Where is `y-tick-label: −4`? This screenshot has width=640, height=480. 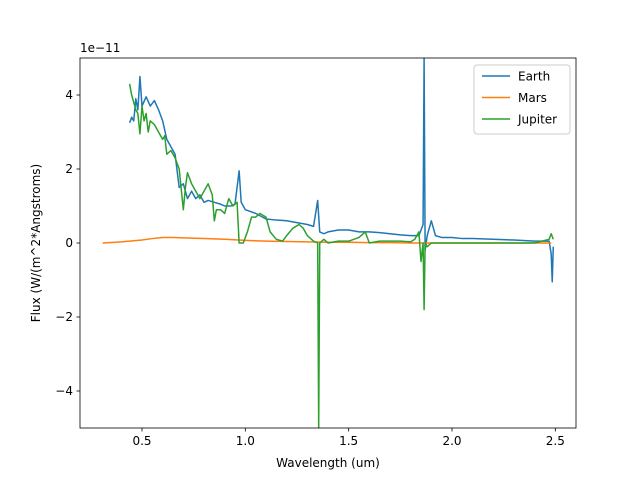
y-tick-label: −4 is located at coordinates (64, 391).